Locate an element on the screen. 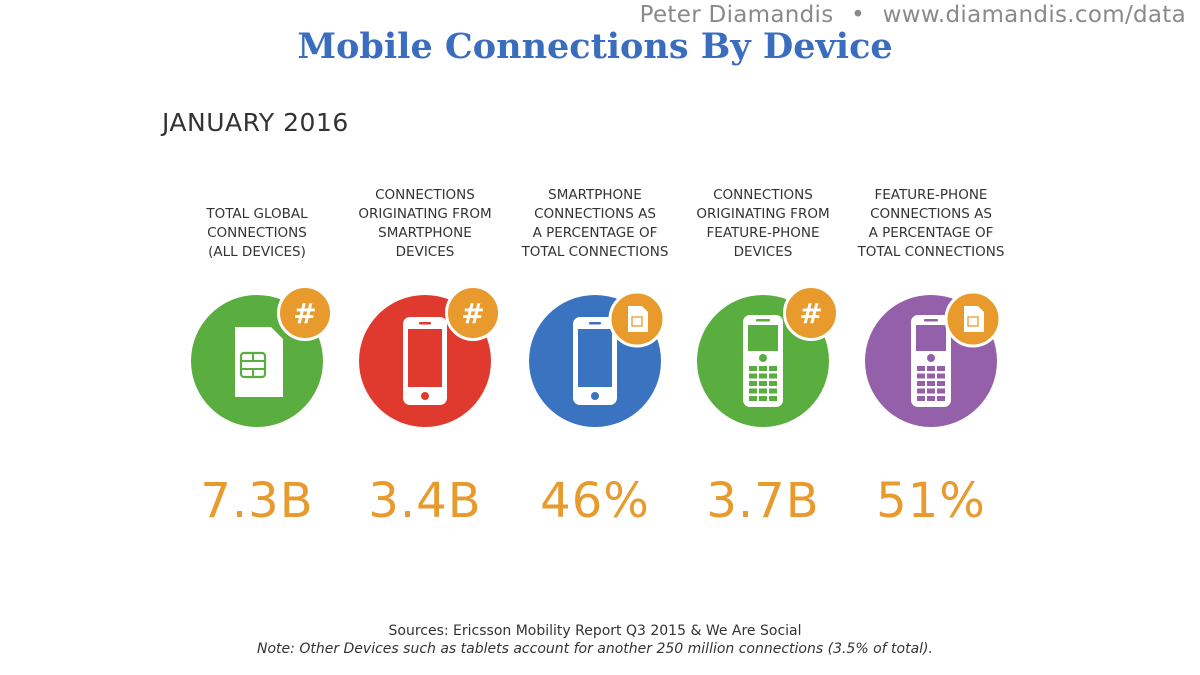  stat-label-line: TOTAL GLOBAL is located at coordinates (257, 214).